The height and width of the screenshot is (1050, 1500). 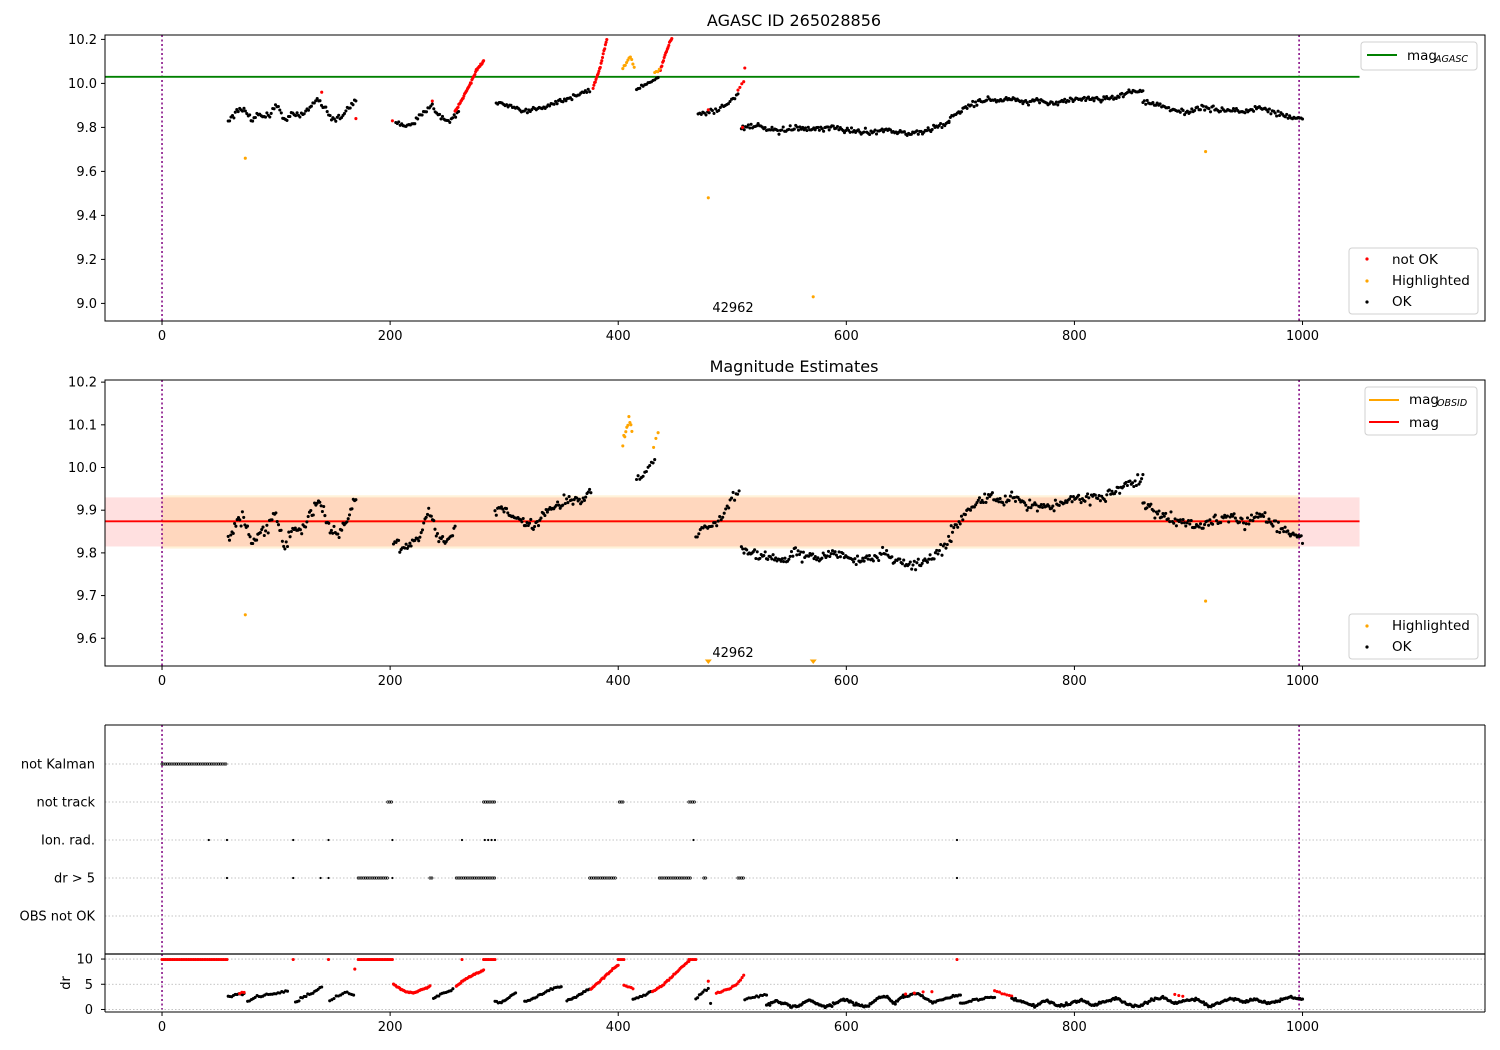 I want to click on legend-highlighted-label-2: Highlighted, so click(x=1431, y=626).